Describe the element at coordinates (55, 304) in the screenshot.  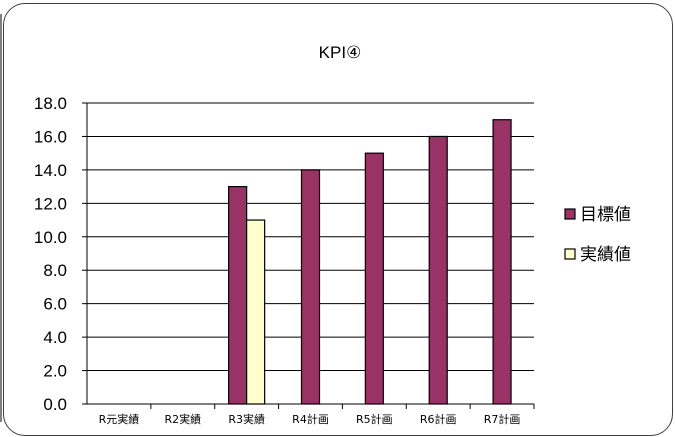
I see `y-tick-label: 6.0` at that location.